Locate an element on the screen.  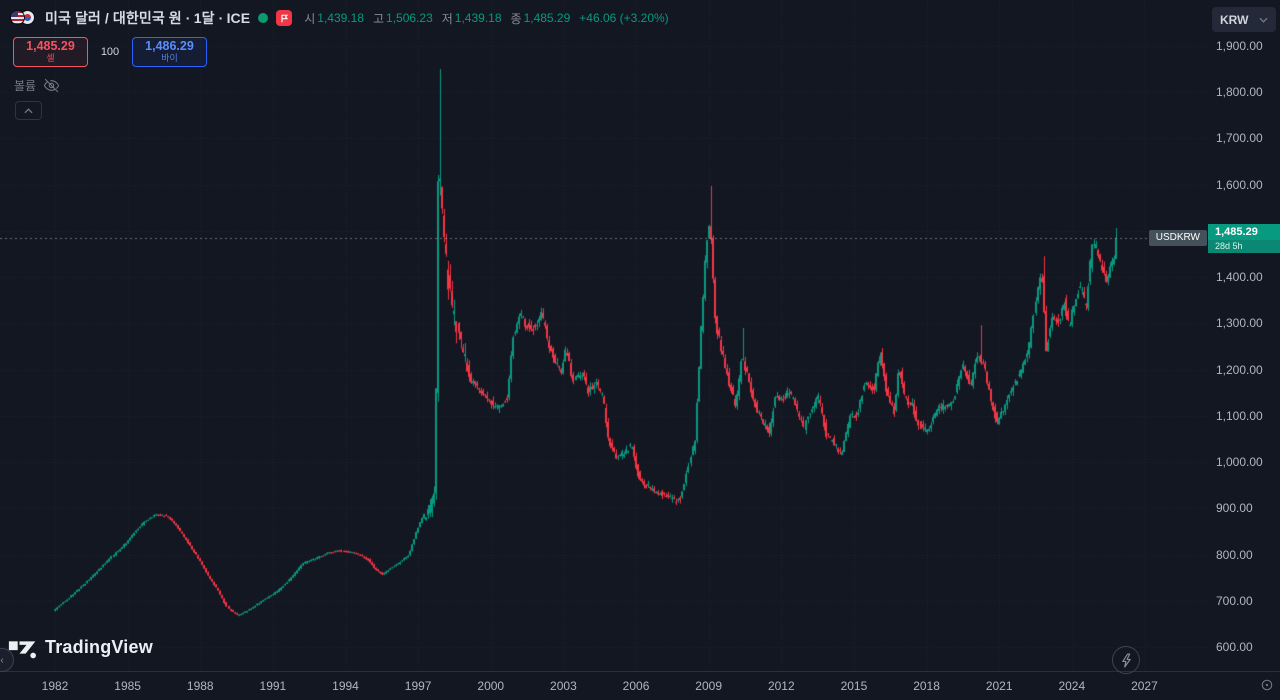
sell-label: 셀 is located at coordinates (50, 58).